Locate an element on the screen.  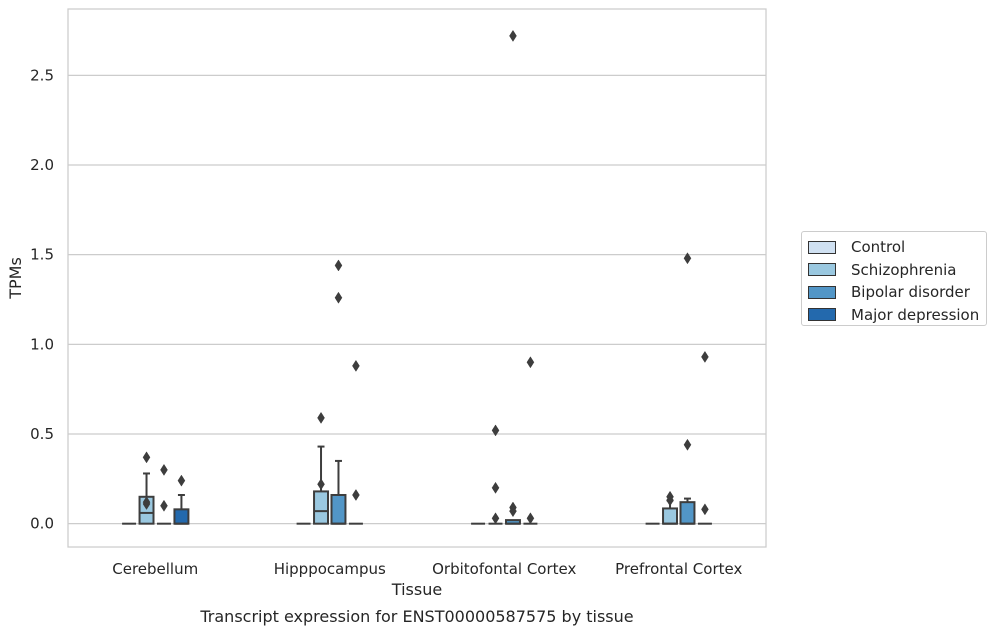
legend-label-schizophrenia: Schizophrenia is located at coordinates (904, 269).